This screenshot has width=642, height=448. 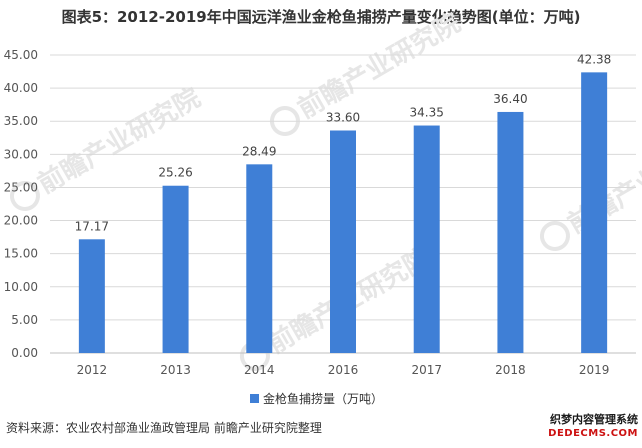 I want to click on y-tick-label: 20.00, so click(x=21, y=221).